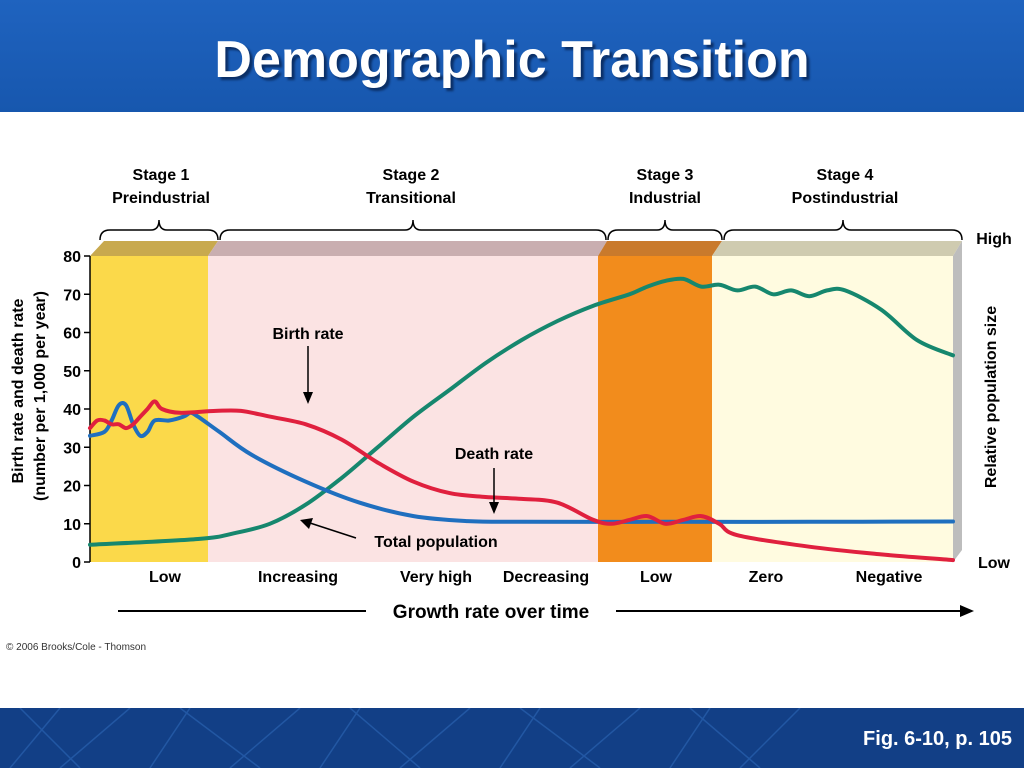 The image size is (1024, 768). I want to click on right-axis-low-label: Low, so click(994, 563).